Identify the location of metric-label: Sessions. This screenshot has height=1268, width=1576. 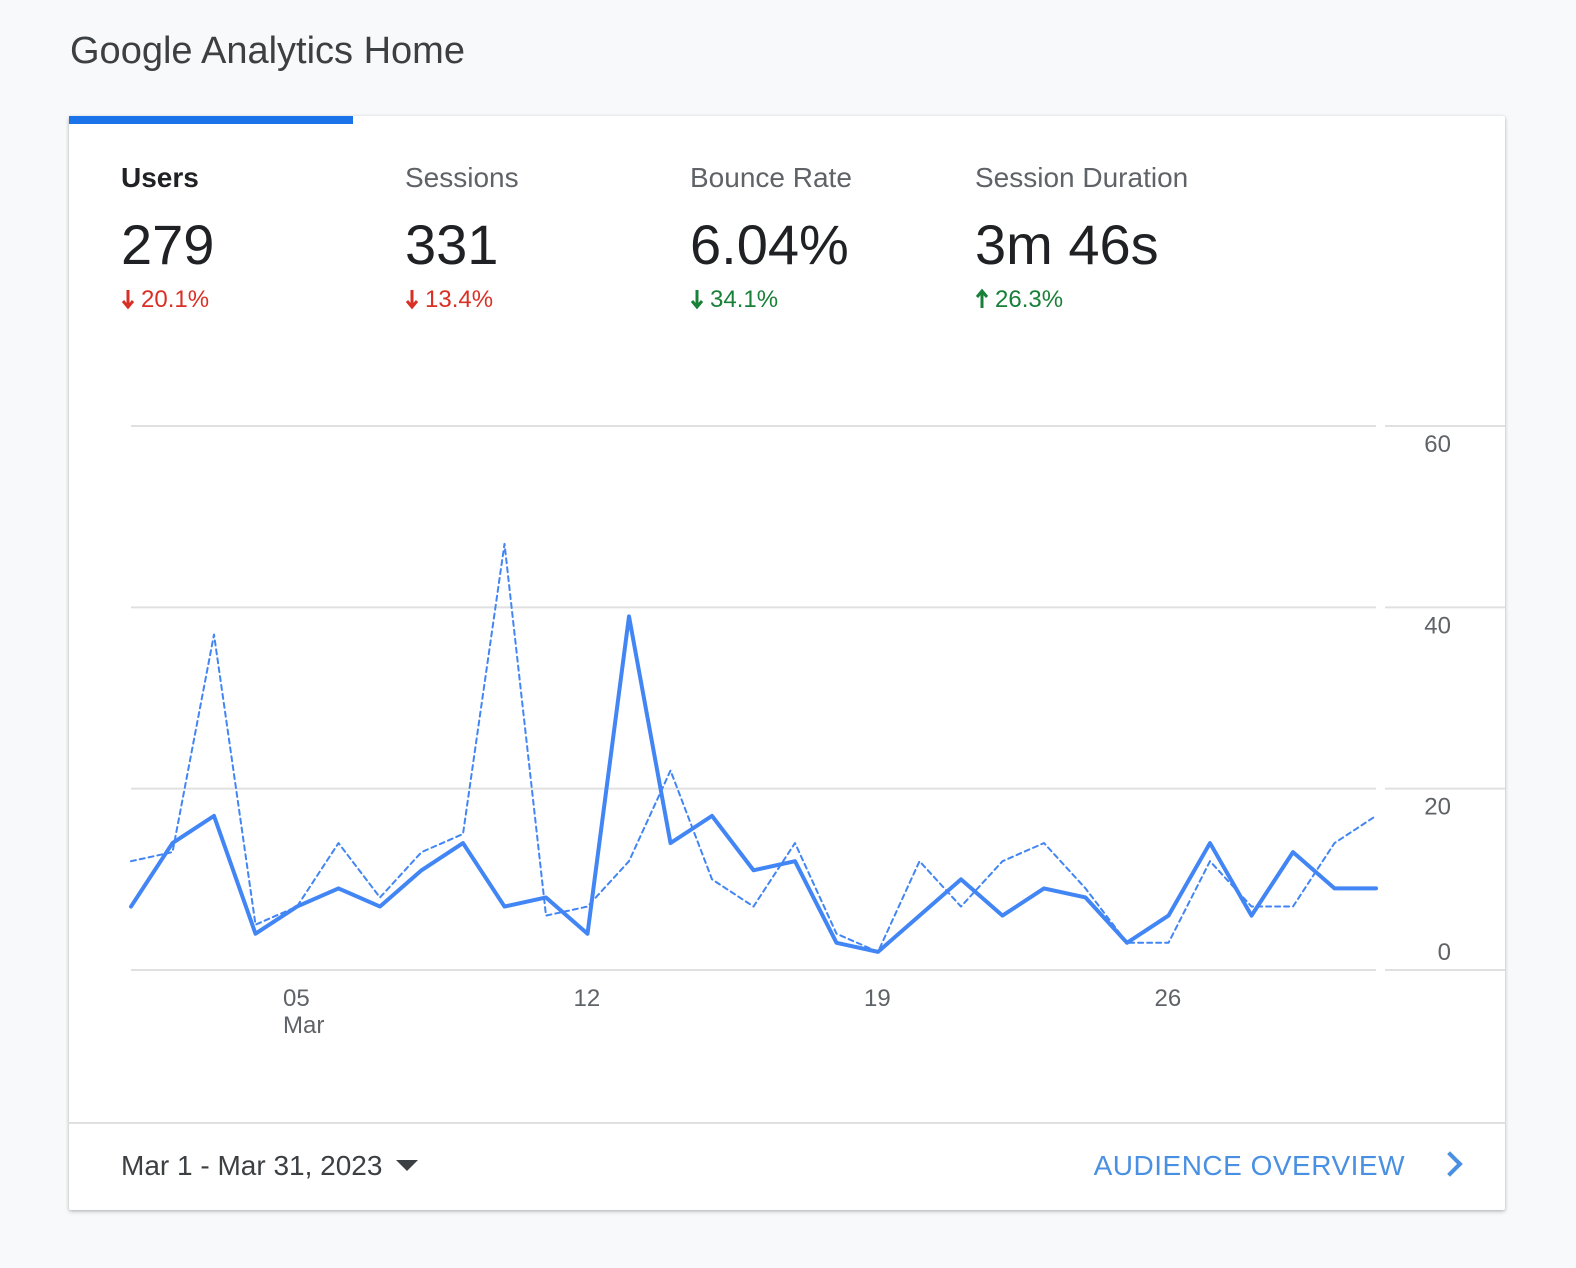
(462, 177).